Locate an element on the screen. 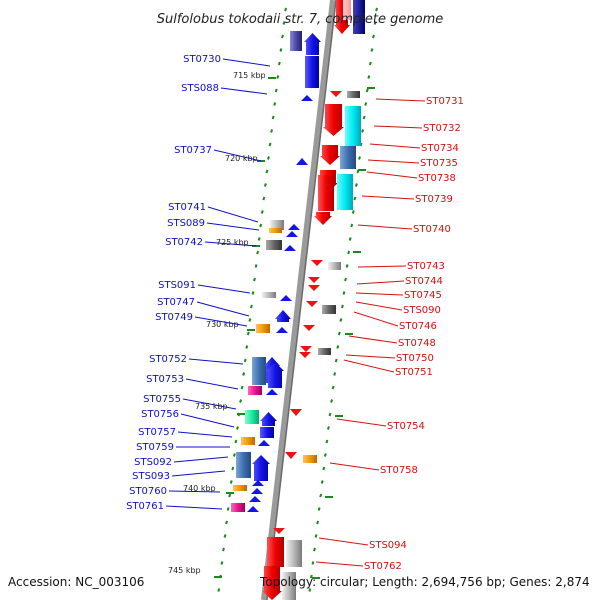 The width and height of the screenshot is (600, 600). gene-label-forward: ST0737 is located at coordinates (193, 150).